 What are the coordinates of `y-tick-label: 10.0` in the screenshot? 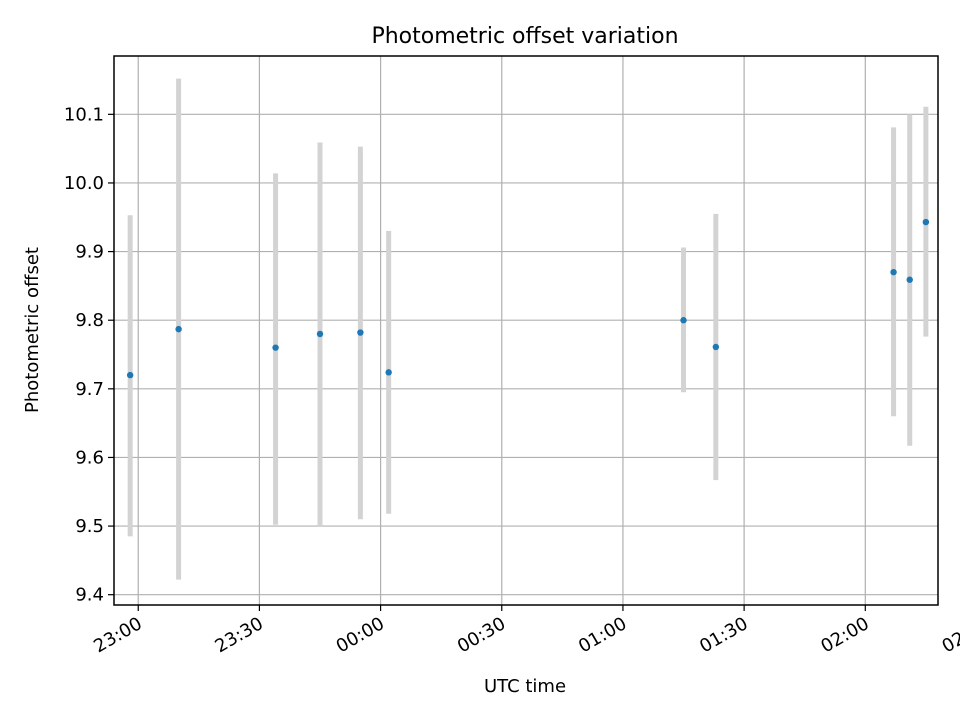 It's located at (84, 183).